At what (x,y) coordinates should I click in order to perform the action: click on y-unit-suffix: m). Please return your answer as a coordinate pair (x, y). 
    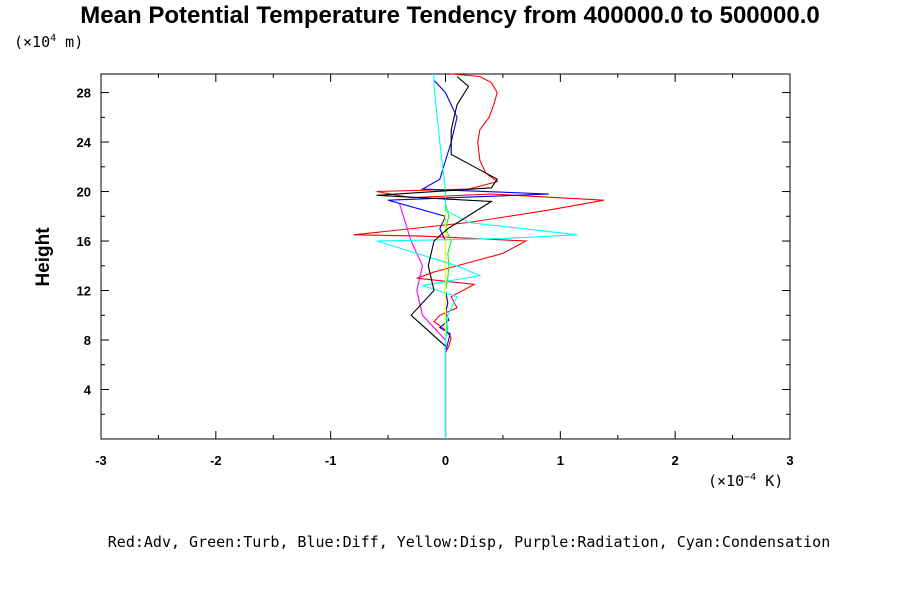
    Looking at the image, I should click on (70, 42).